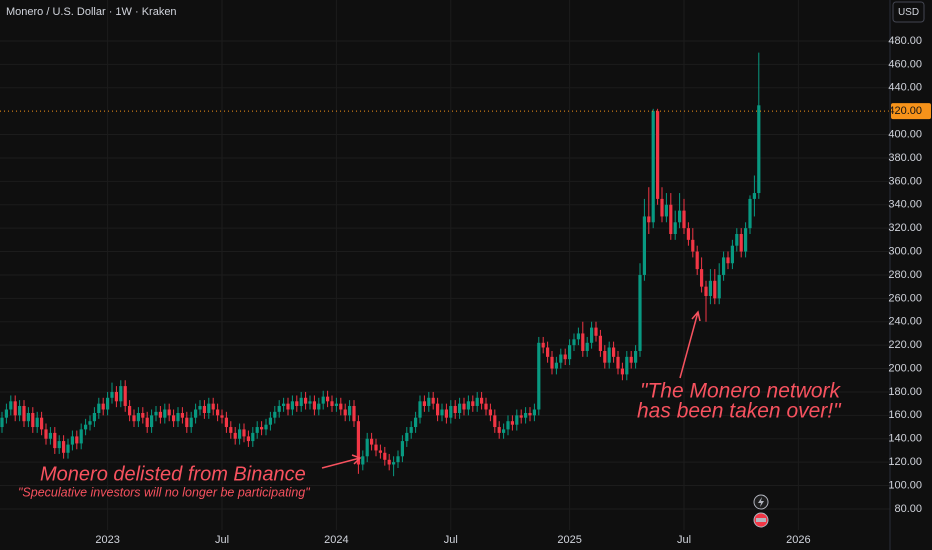 The image size is (932, 550). Describe the element at coordinates (908, 509) in the screenshot. I see `y-tick-label: 80.00` at that location.